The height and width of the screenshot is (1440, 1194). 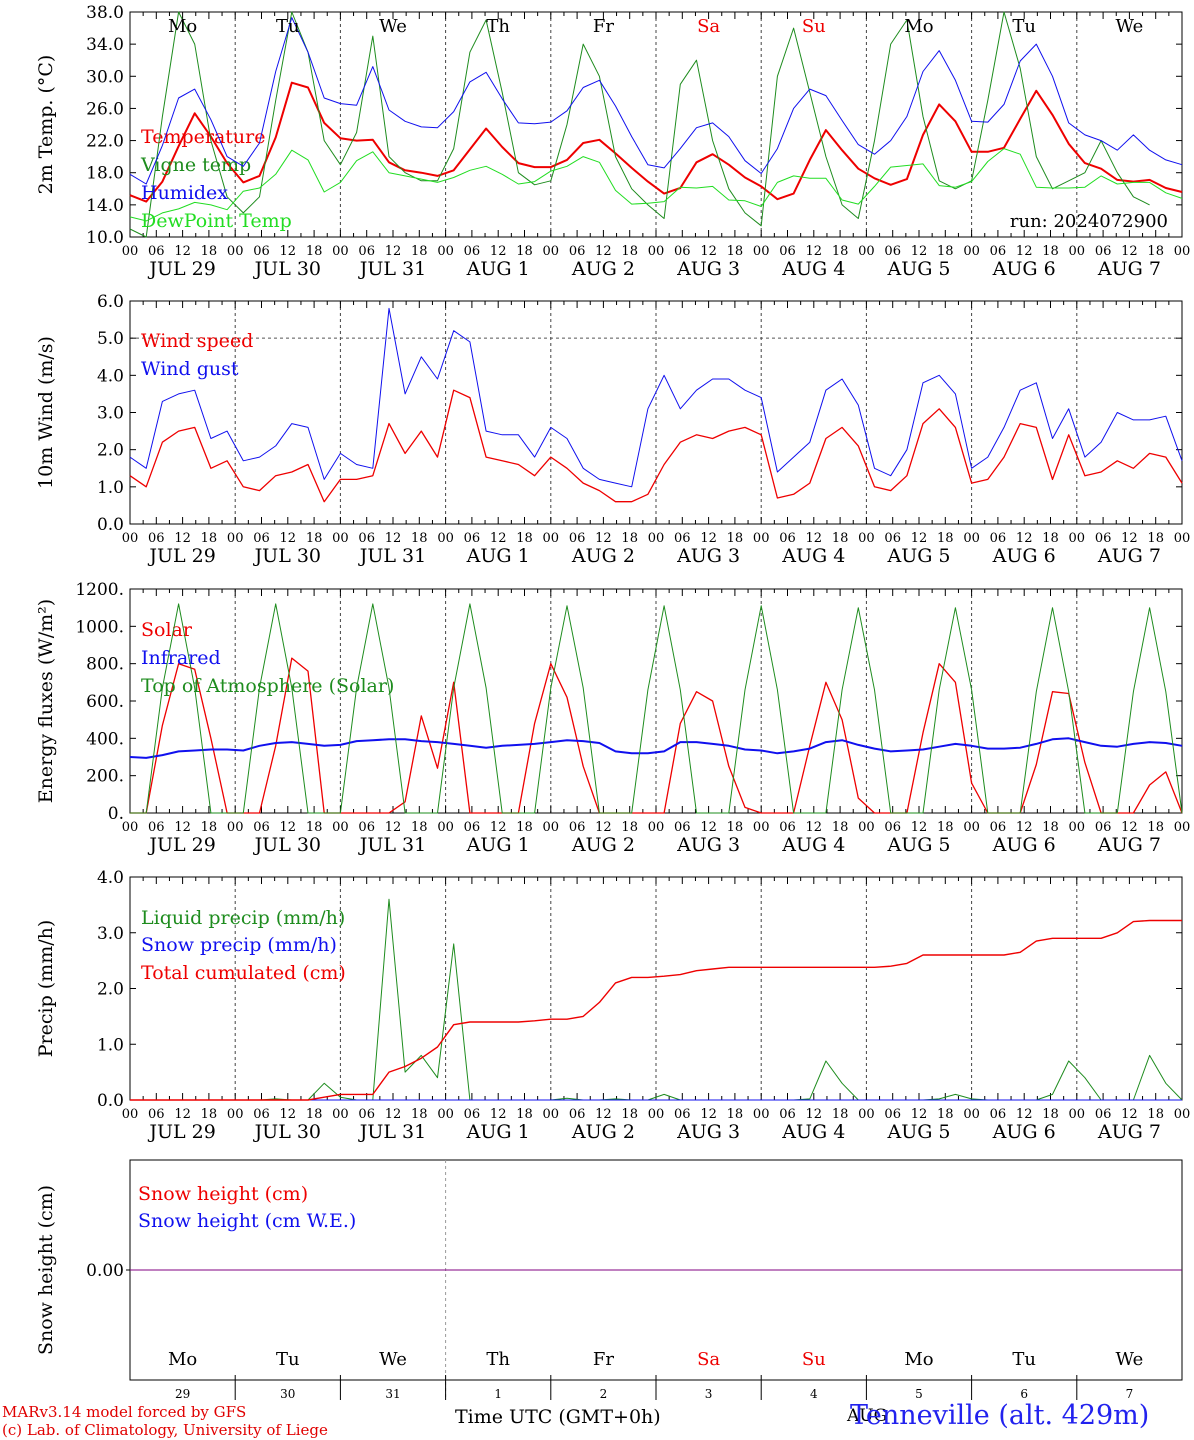 I want to click on legend-entry: Top of Atmosphere (Solar), so click(x=267, y=686).